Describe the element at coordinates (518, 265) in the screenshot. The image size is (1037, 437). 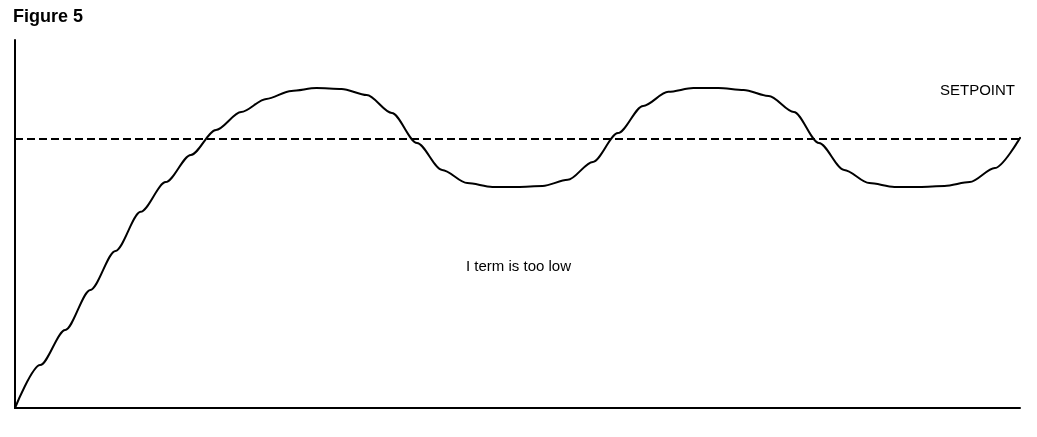
I see `annotation: I term is too low` at that location.